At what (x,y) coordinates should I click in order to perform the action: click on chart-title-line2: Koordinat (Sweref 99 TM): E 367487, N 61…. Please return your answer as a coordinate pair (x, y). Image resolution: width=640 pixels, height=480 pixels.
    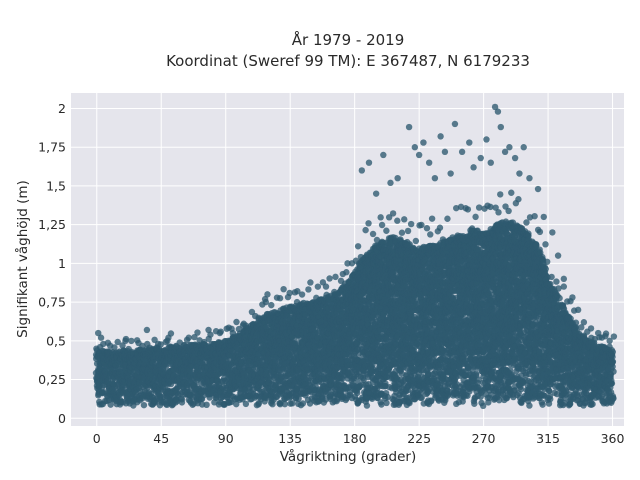
    Looking at the image, I should click on (348, 61).